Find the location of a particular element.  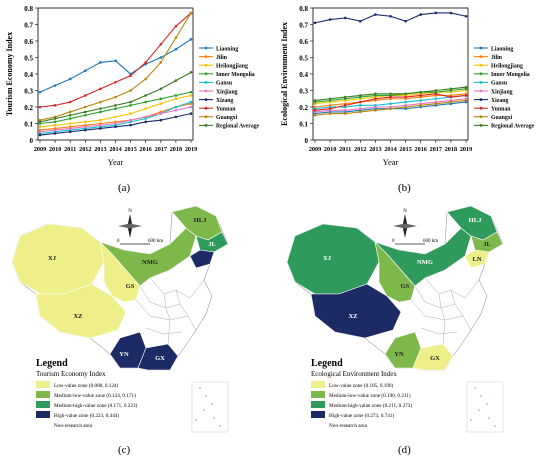

panel-label-b: (b) is located at coordinates (404, 188).